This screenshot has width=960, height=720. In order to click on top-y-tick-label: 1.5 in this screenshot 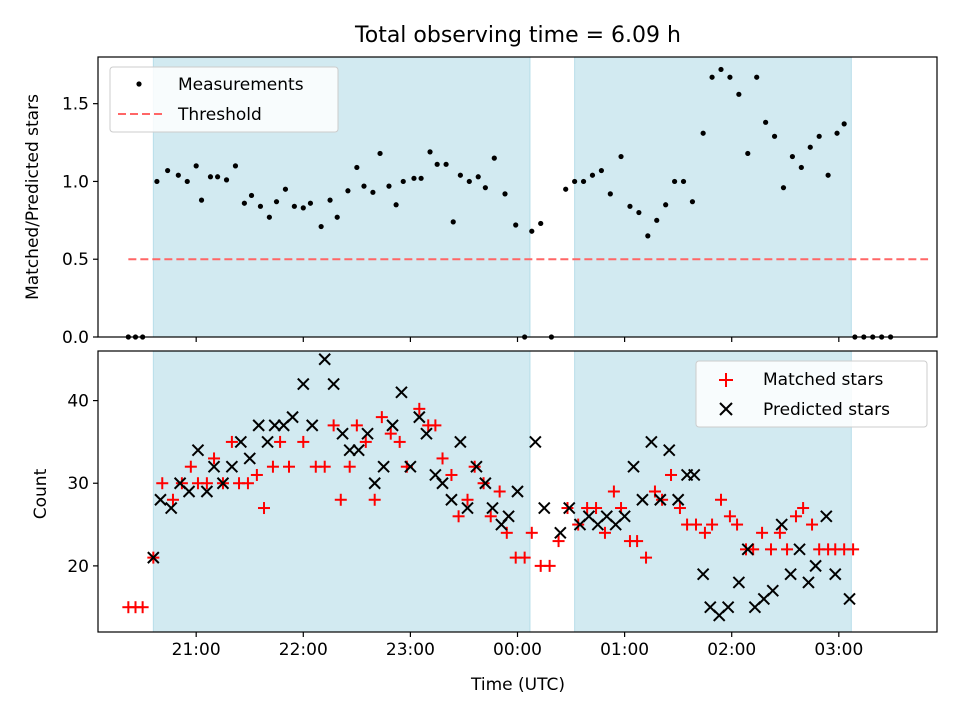, I will do `click(75, 105)`.